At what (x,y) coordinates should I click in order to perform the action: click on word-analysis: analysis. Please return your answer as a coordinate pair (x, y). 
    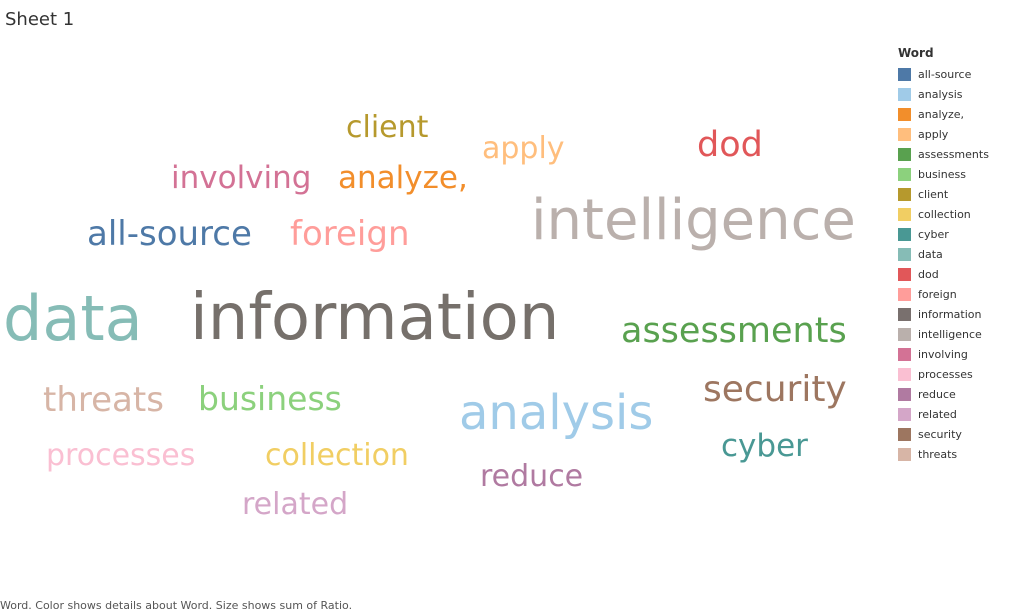
    Looking at the image, I should click on (556, 413).